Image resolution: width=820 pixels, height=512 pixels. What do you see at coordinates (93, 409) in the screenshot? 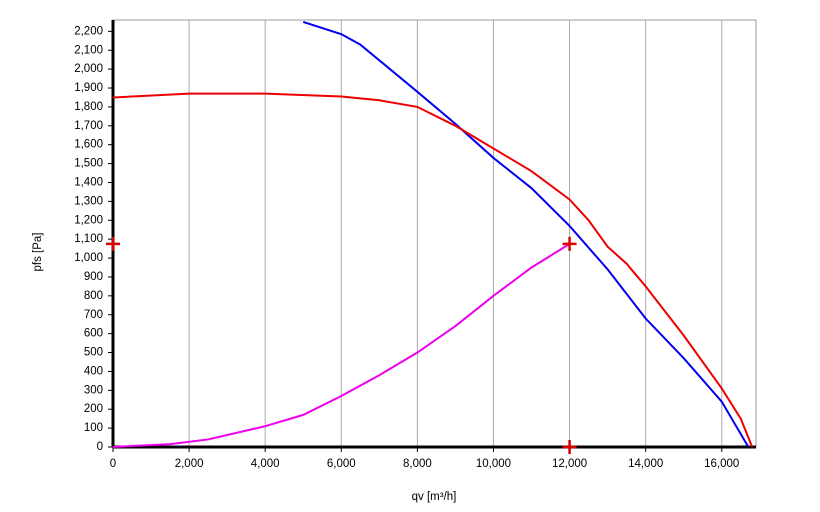
I see `y-tick-label: 200` at bounding box center [93, 409].